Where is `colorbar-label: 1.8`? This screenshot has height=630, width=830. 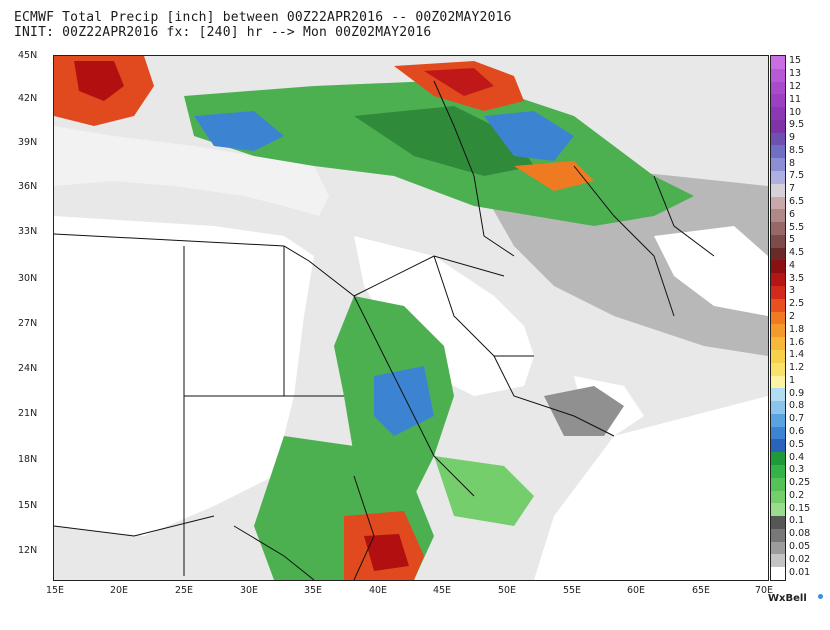
colorbar-label: 1.8 is located at coordinates (797, 329).